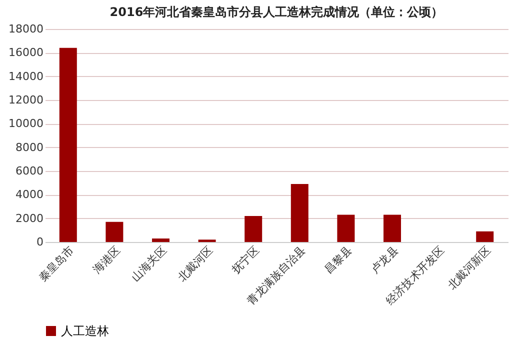 The height and width of the screenshot is (343, 520). Describe the element at coordinates (30, 218) in the screenshot. I see `y-tick-label: 2000` at that location.